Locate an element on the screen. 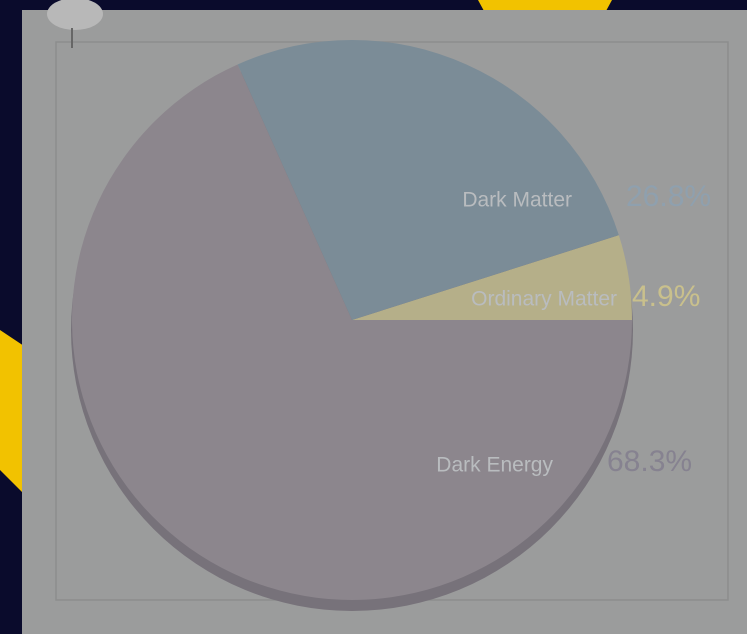 Image resolution: width=747 pixels, height=634 pixels. slice-value-label: 26.8% is located at coordinates (668, 196).